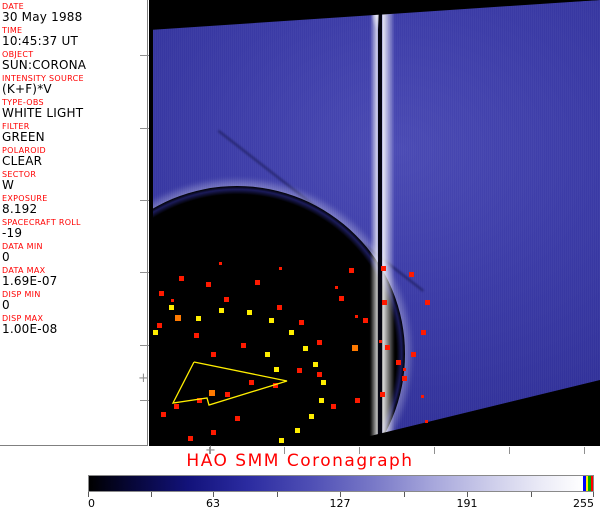 Image resolution: width=600 pixels, height=512 pixels. What do you see at coordinates (74, 133) in the screenshot?
I see `header-field: FILTER GREEN` at bounding box center [74, 133].